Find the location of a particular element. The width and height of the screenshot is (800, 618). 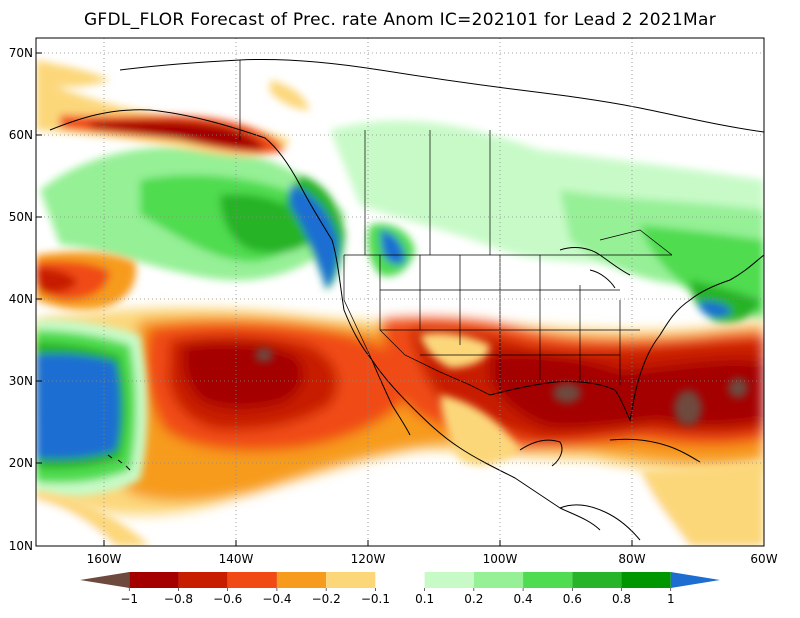

lat-label-40n: 40N is located at coordinates (21, 299).